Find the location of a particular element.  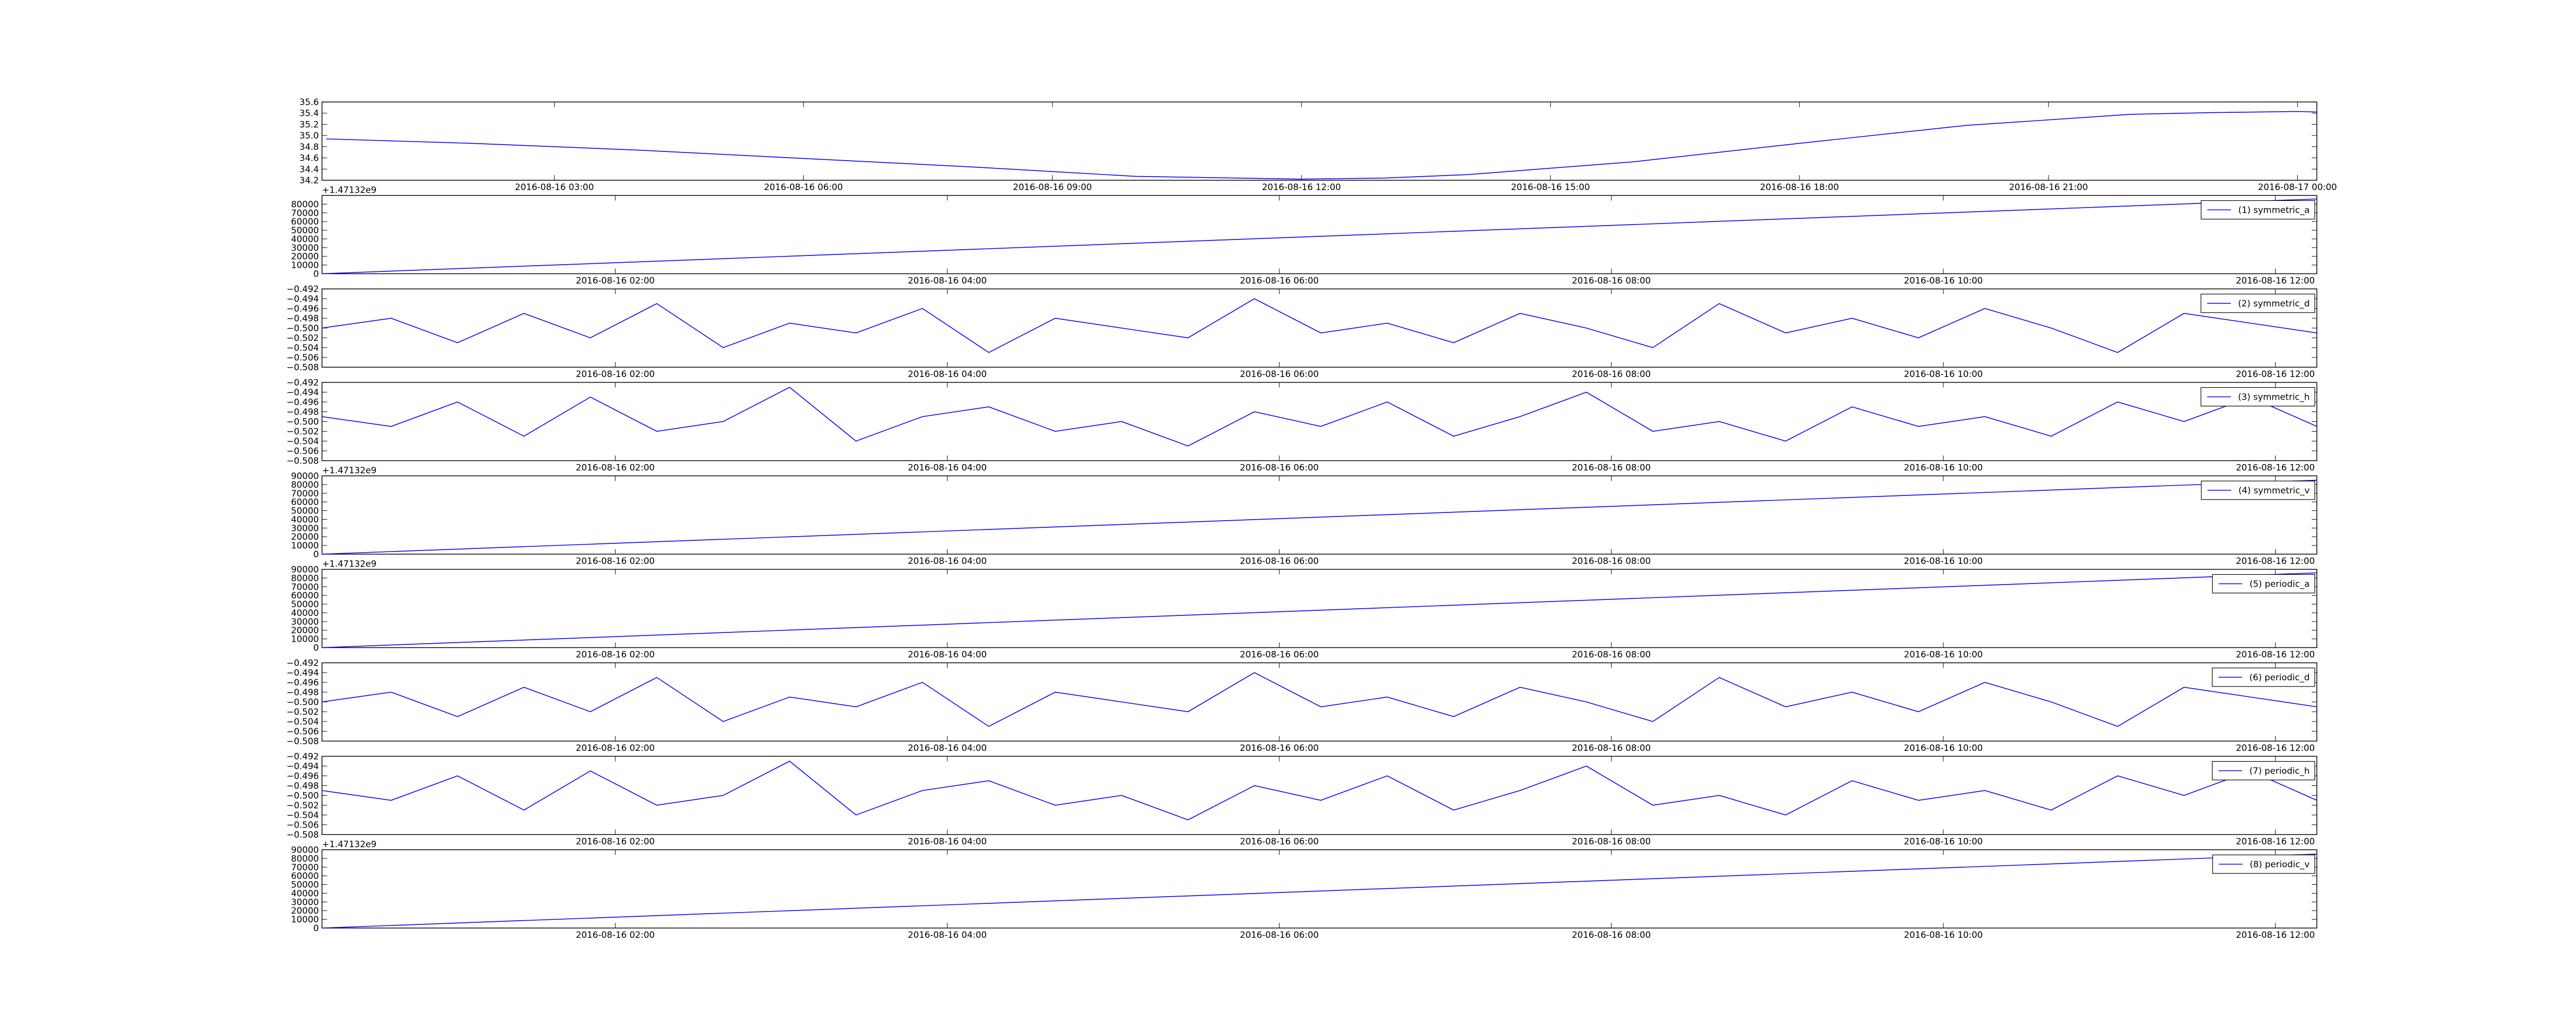

y-tick-label: 34.8 is located at coordinates (309, 147).